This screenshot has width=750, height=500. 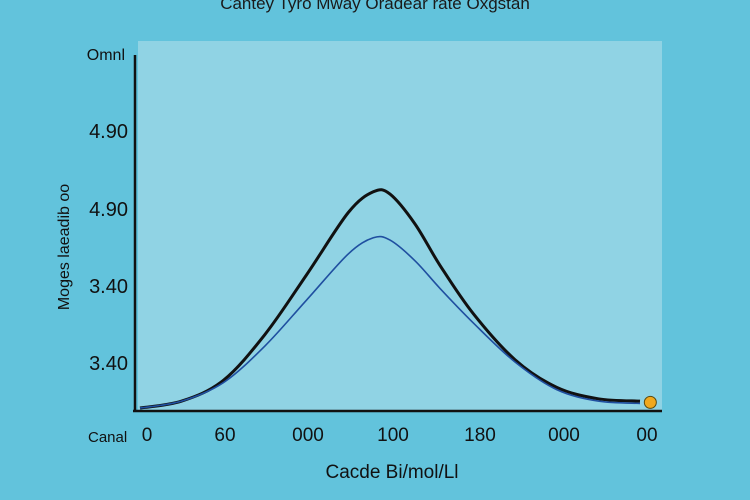 I want to click on y-axis-label: Moges laeadib oo, so click(x=64, y=247).